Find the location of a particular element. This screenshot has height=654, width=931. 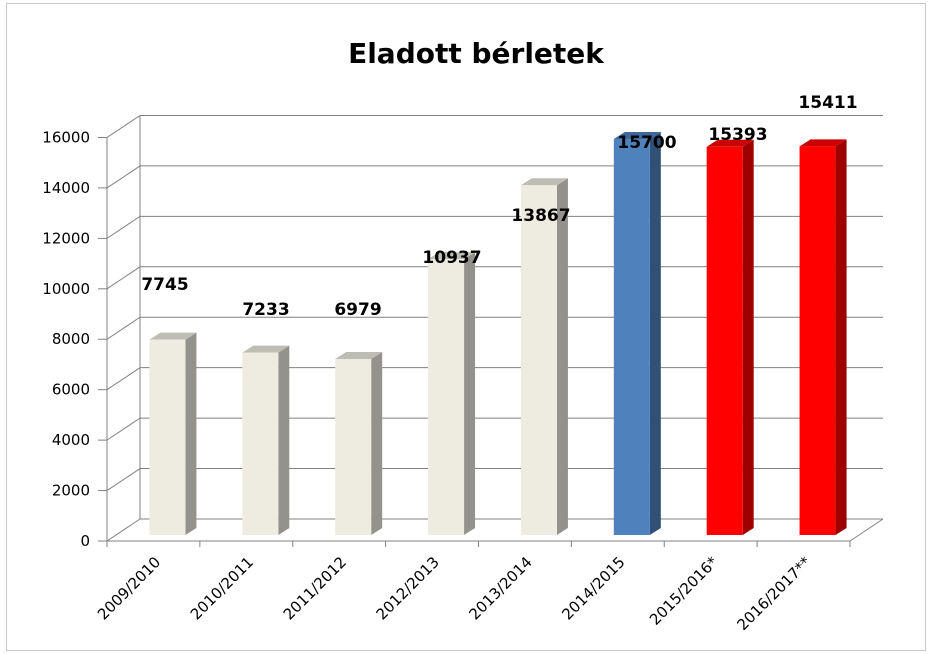

y-tick-label: 2000 is located at coordinates (71, 491).